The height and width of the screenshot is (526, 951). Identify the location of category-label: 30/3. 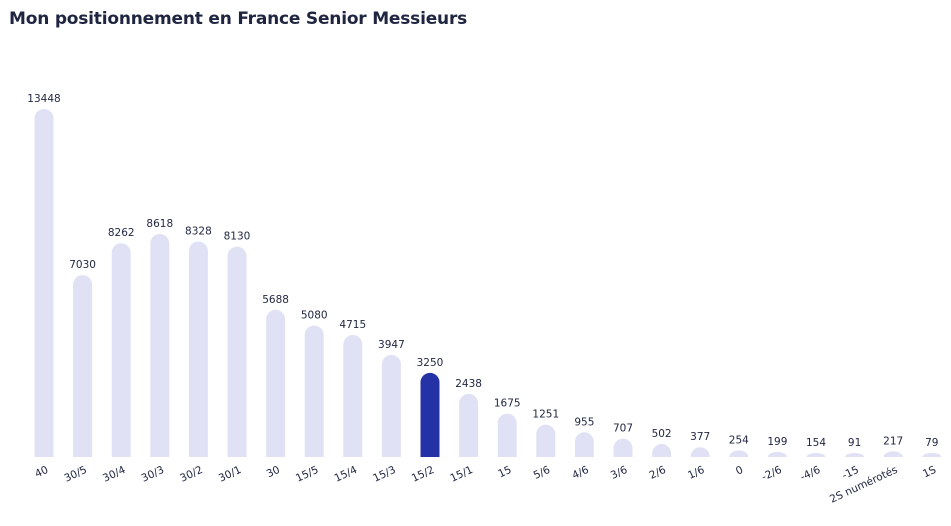
(153, 474).